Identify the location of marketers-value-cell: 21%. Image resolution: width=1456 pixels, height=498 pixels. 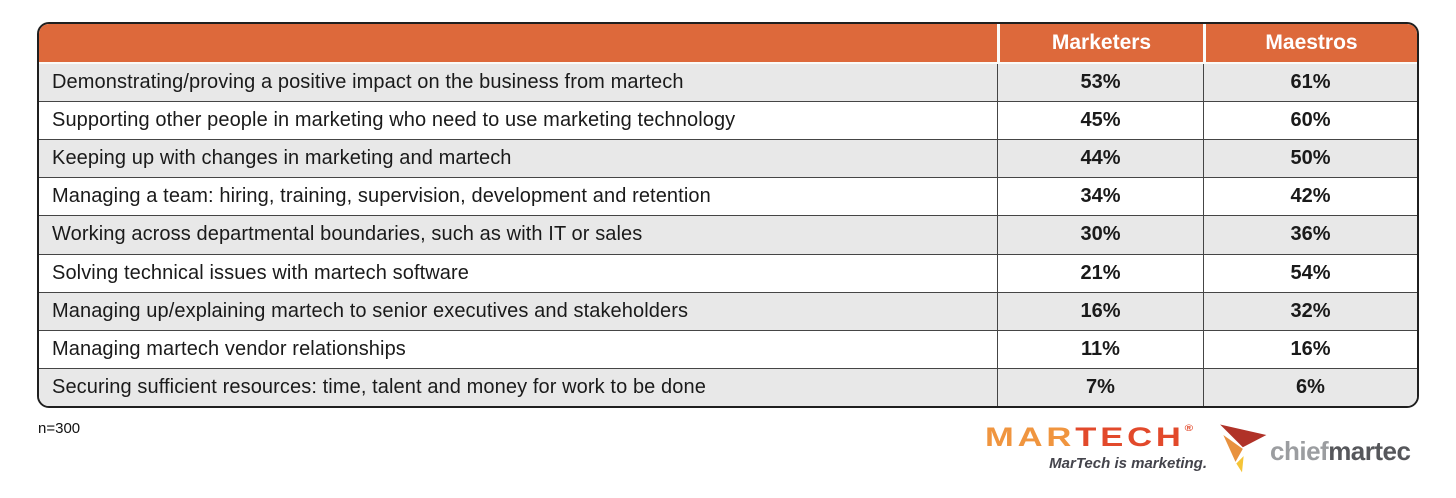
(1100, 273).